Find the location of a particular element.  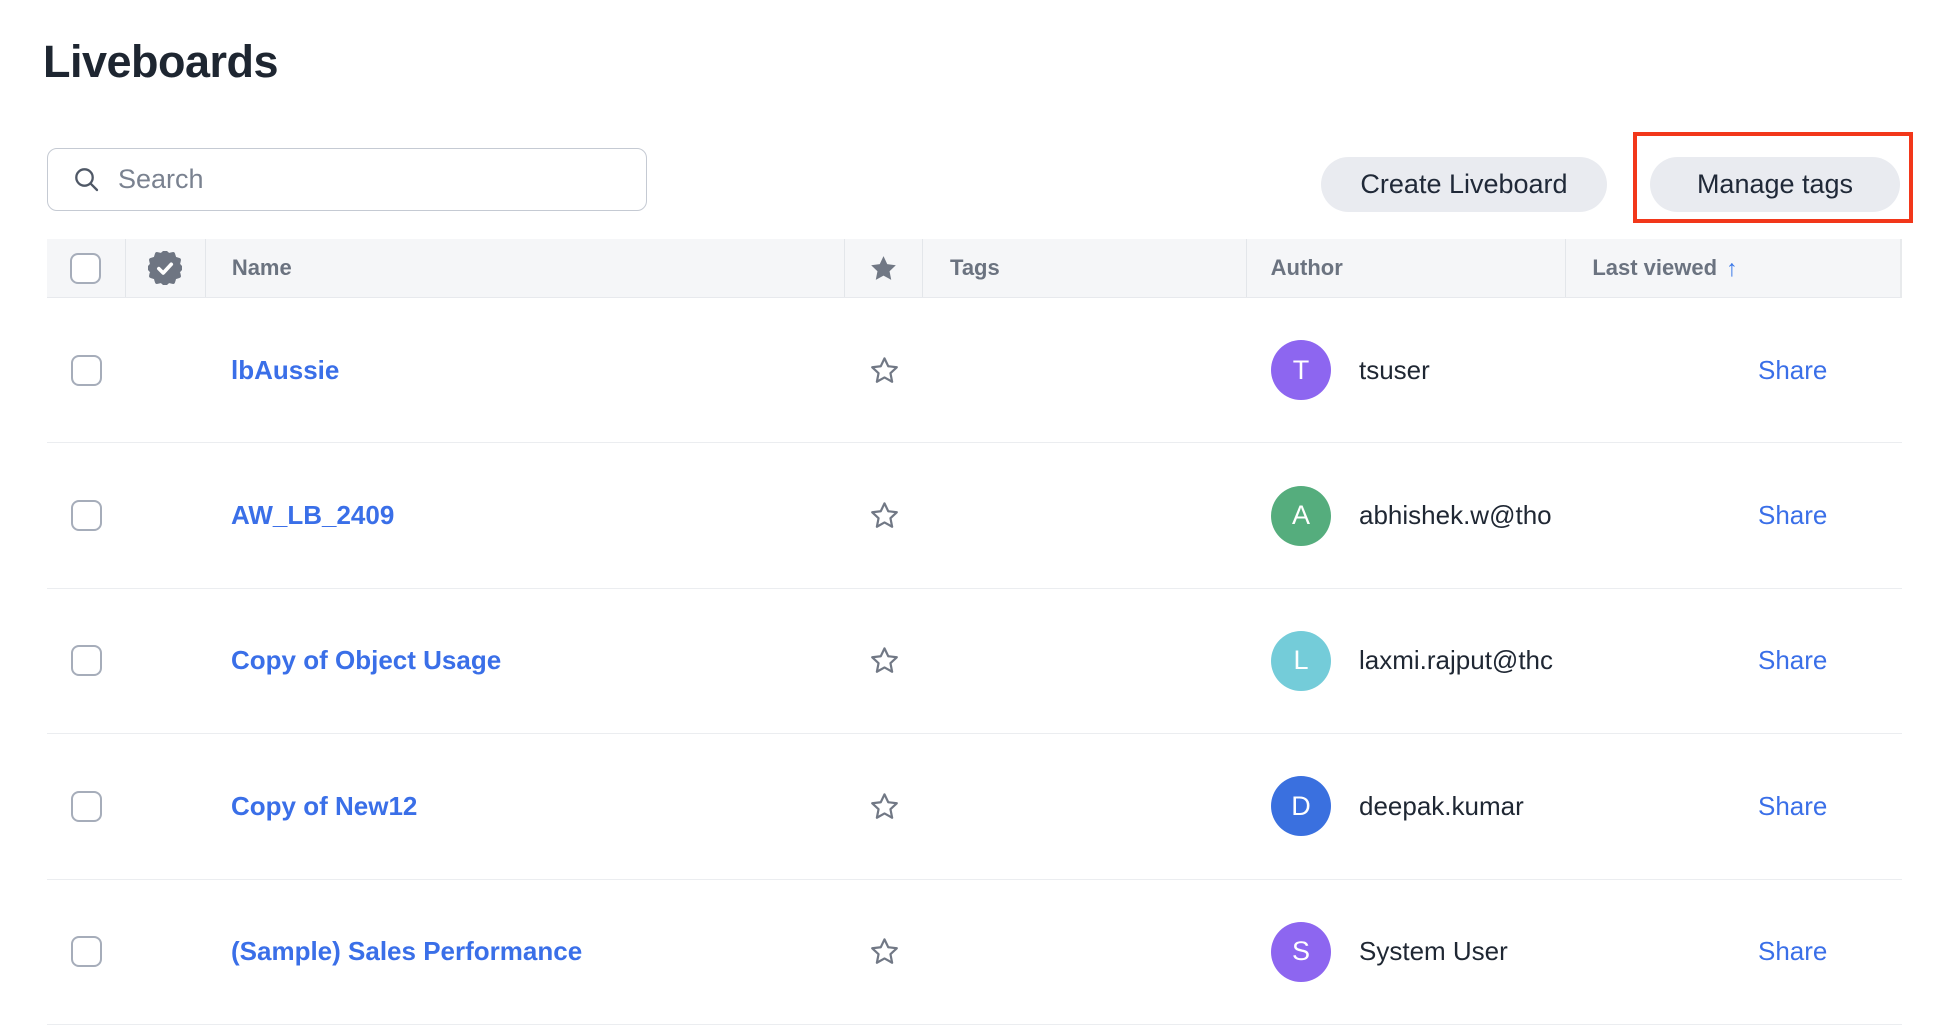

avatar: S is located at coordinates (1301, 951).